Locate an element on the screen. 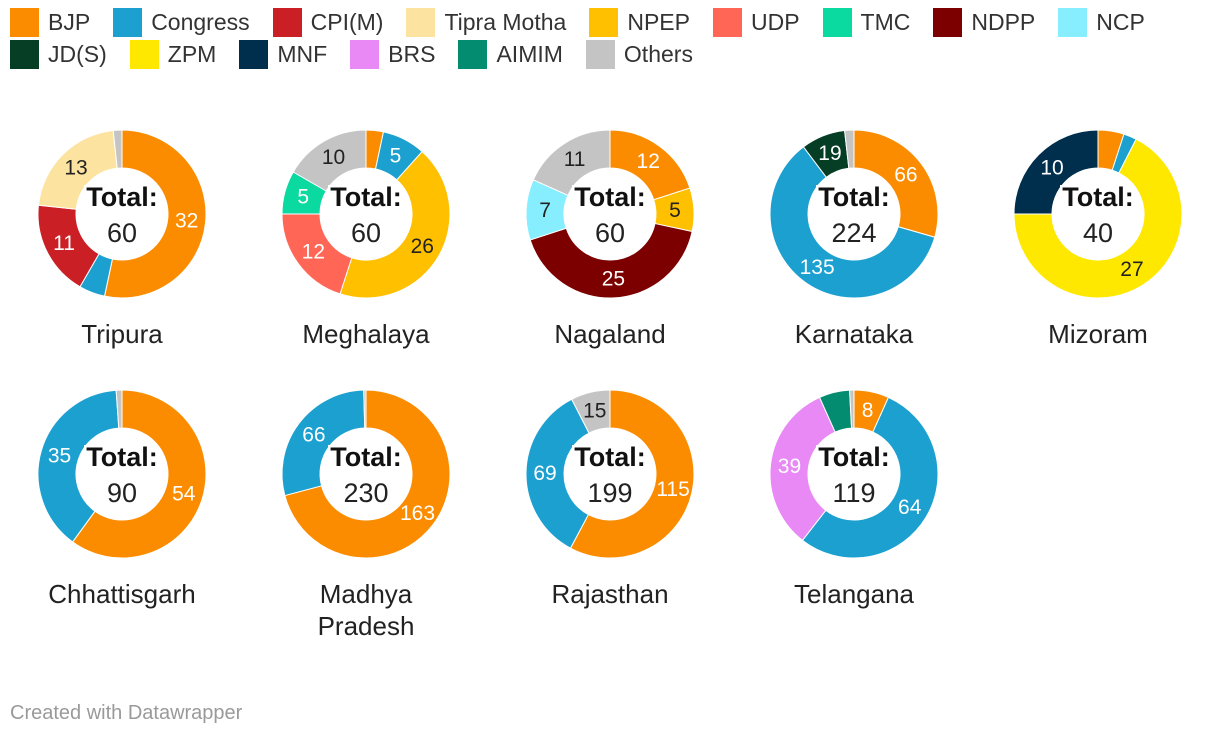 The image size is (1220, 738). slice-value-label: 69 is located at coordinates (544, 473).